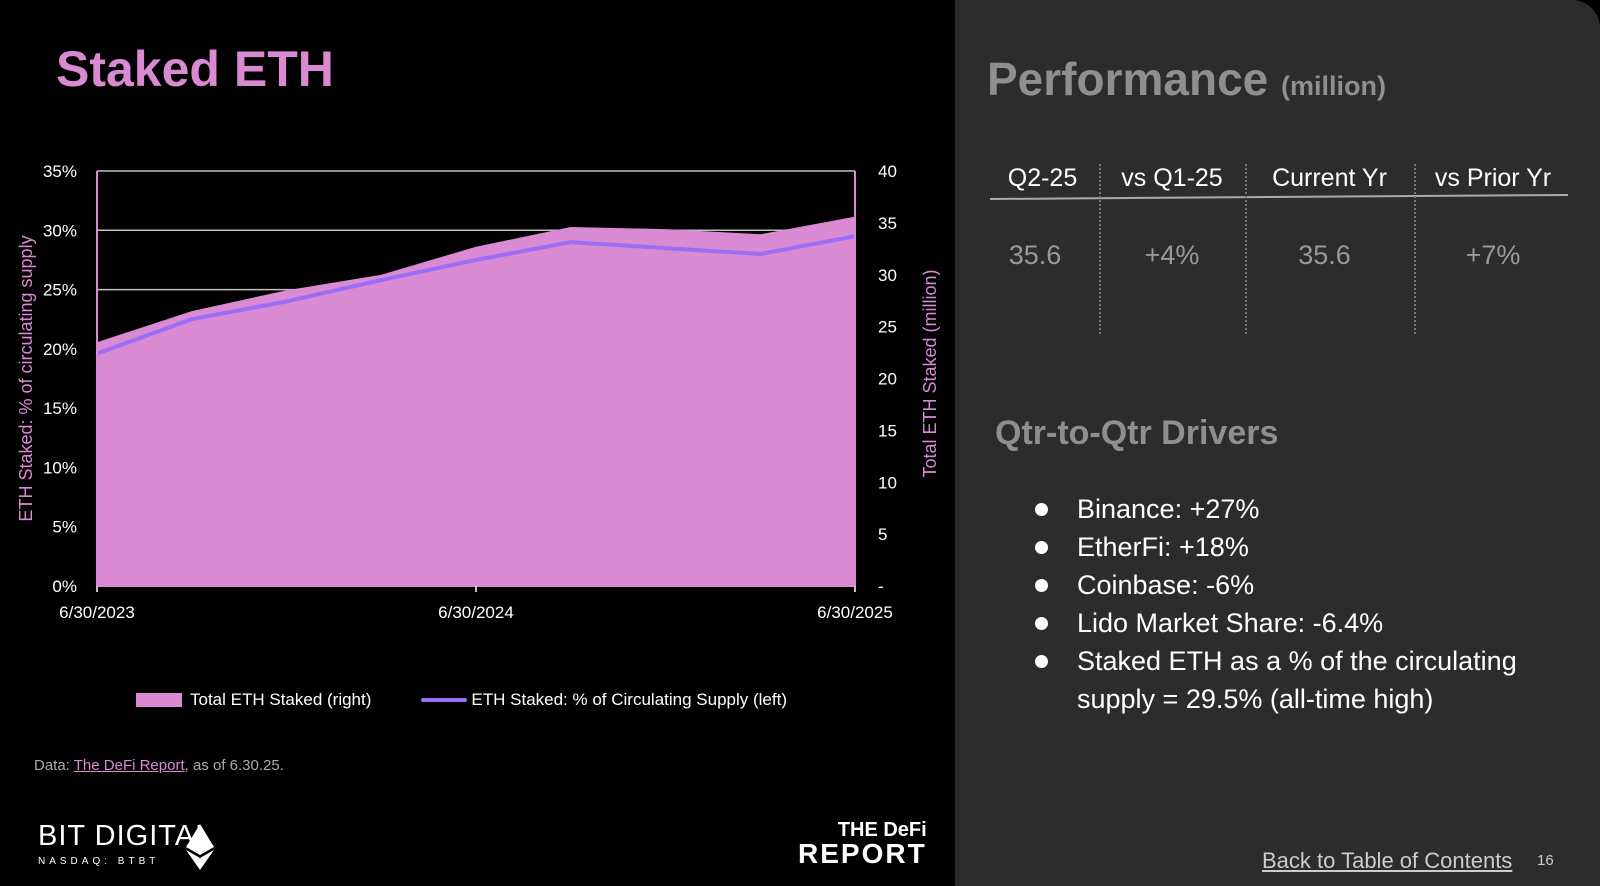 This screenshot has width=1600, height=886. What do you see at coordinates (930, 373) in the screenshot?
I see `y-right-axis-title: Total ETH Staked (million)` at bounding box center [930, 373].